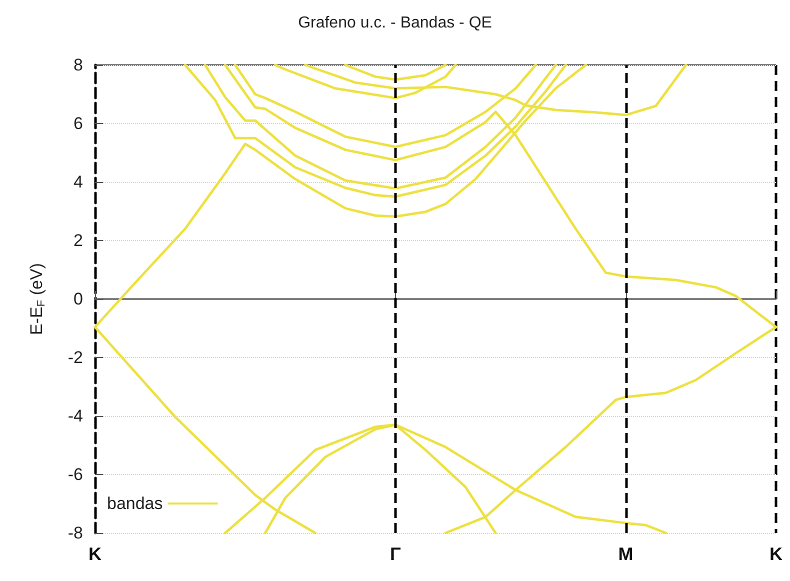 The height and width of the screenshot is (581, 790). What do you see at coordinates (78, 240) in the screenshot?
I see `y-tick-label: 2` at bounding box center [78, 240].